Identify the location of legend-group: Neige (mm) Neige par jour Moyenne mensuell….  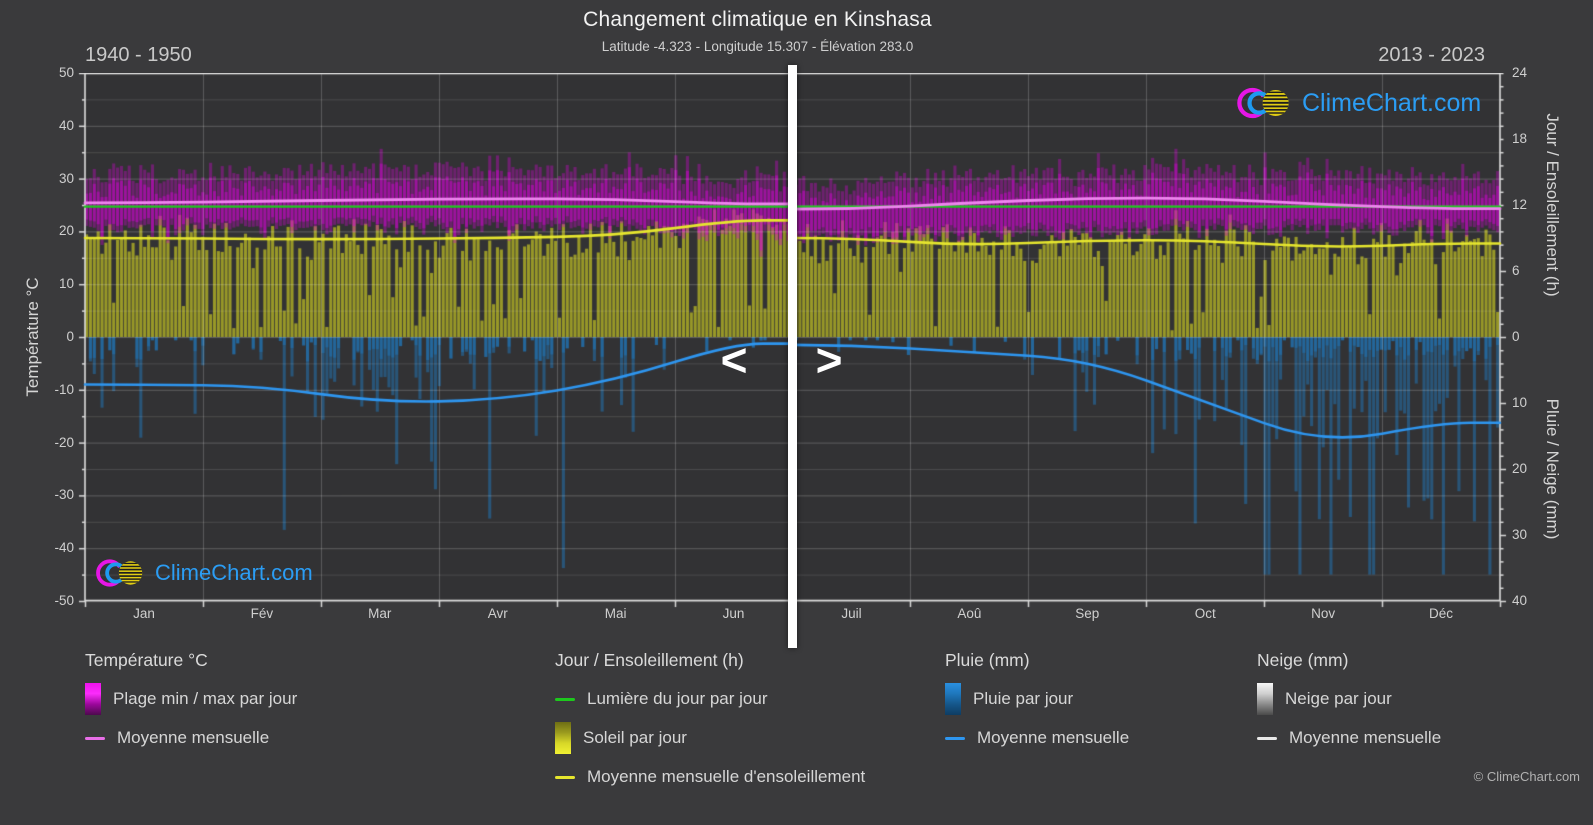
(1349, 706).